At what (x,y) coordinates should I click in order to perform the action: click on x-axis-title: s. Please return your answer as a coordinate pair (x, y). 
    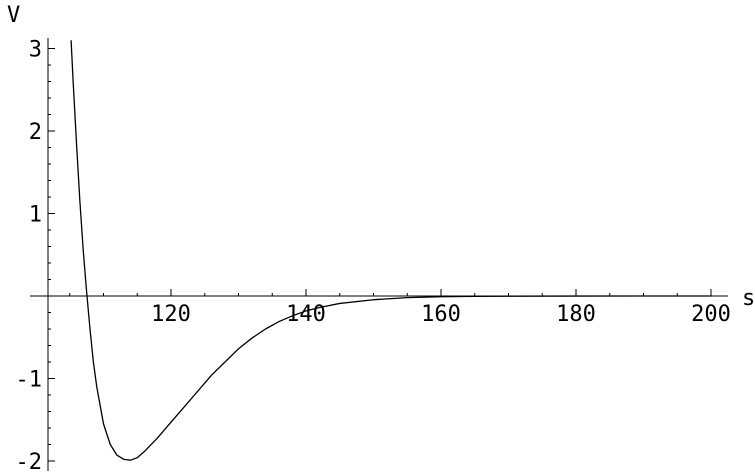
    Looking at the image, I should click on (748, 298).